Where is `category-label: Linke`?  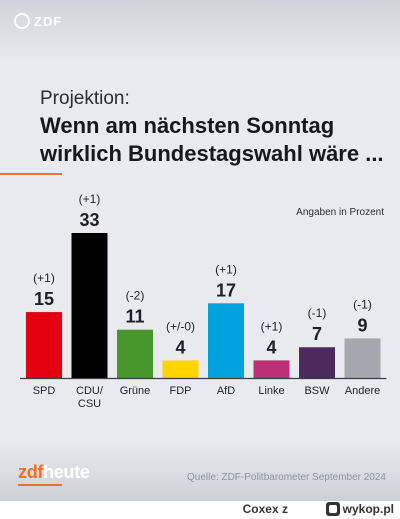 category-label: Linke is located at coordinates (271, 391).